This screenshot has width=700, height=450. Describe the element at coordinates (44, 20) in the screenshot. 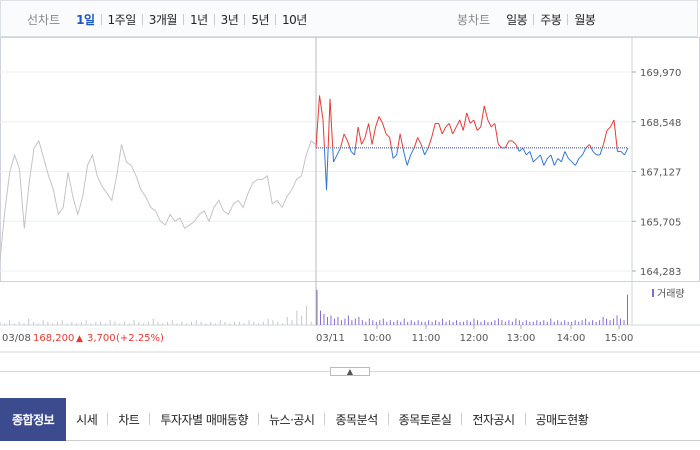

I see `line-chart-label: 선차트` at that location.